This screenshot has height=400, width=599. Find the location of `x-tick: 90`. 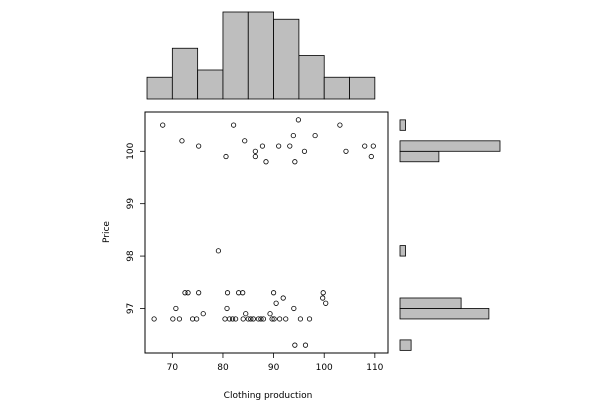

x-tick: 90 is located at coordinates (274, 363).